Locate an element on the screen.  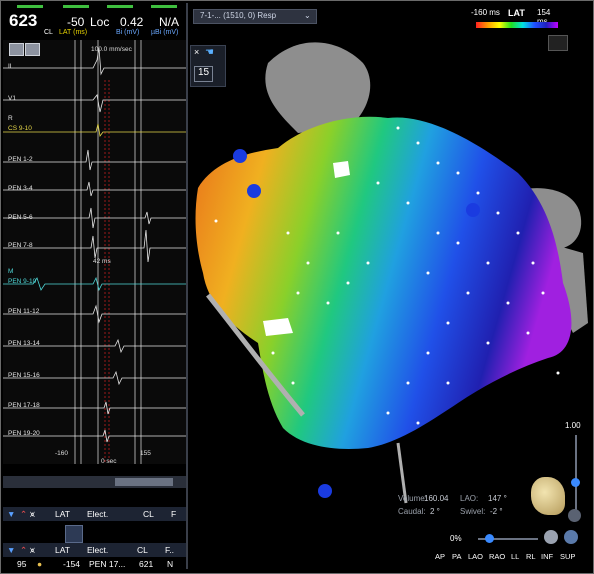
table-row: 95 ● -154 PEN 17... 621 N is located at coordinates (94, 564).